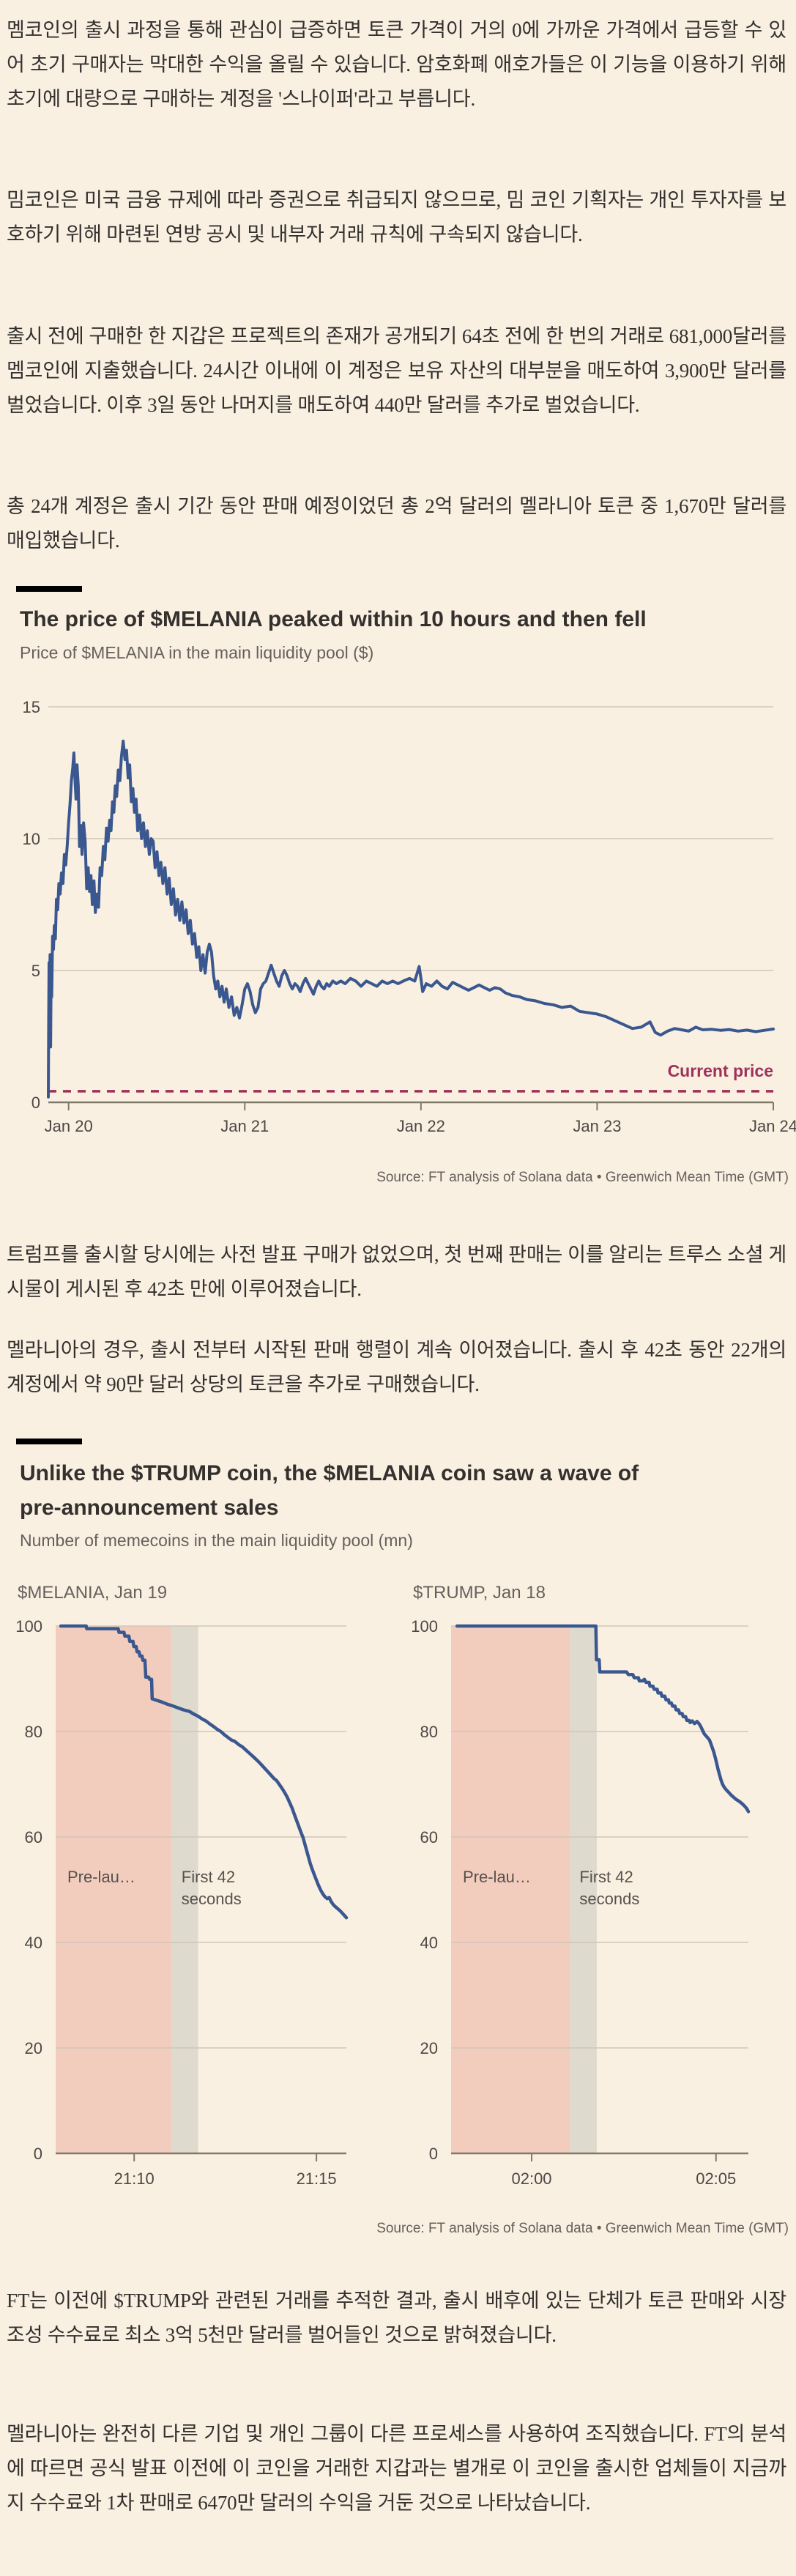 The width and height of the screenshot is (796, 2576). I want to click on x-axis-tick-label: Jan 23, so click(597, 1126).